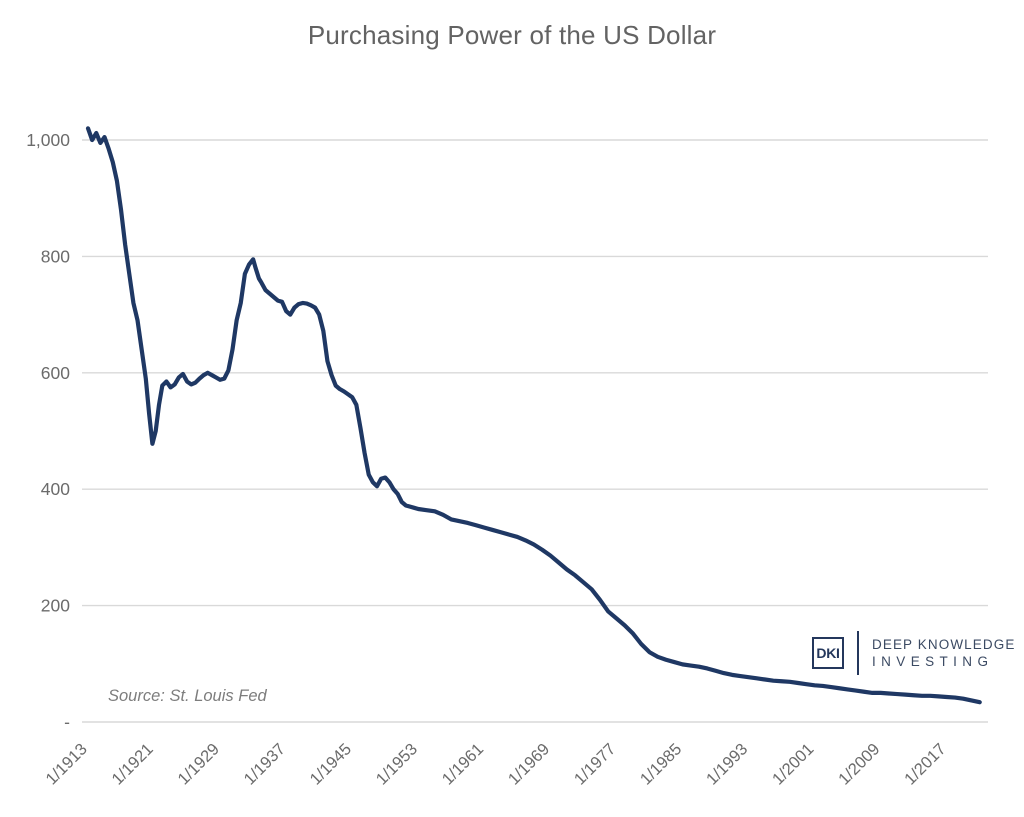 The height and width of the screenshot is (817, 1024). Describe the element at coordinates (48, 431) in the screenshot. I see `y-axis-labels: 1,000 800 600 400 200 -` at that location.